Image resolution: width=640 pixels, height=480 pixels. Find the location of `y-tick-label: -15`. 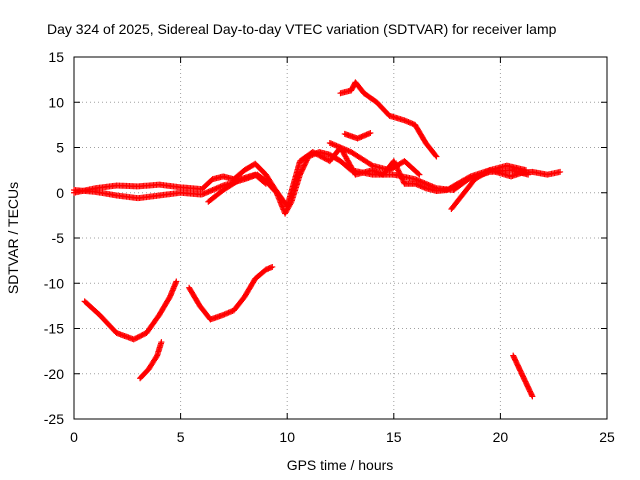

y-tick-label: -15 is located at coordinates (54, 329).